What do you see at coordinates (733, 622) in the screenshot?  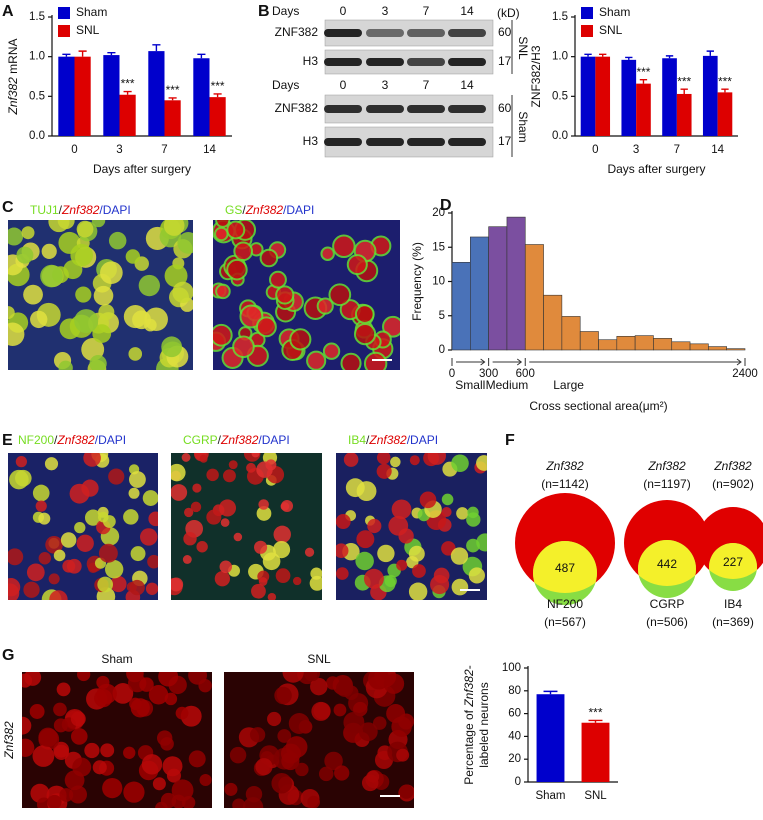 I see `set-count: (n=369)` at bounding box center [733, 622].